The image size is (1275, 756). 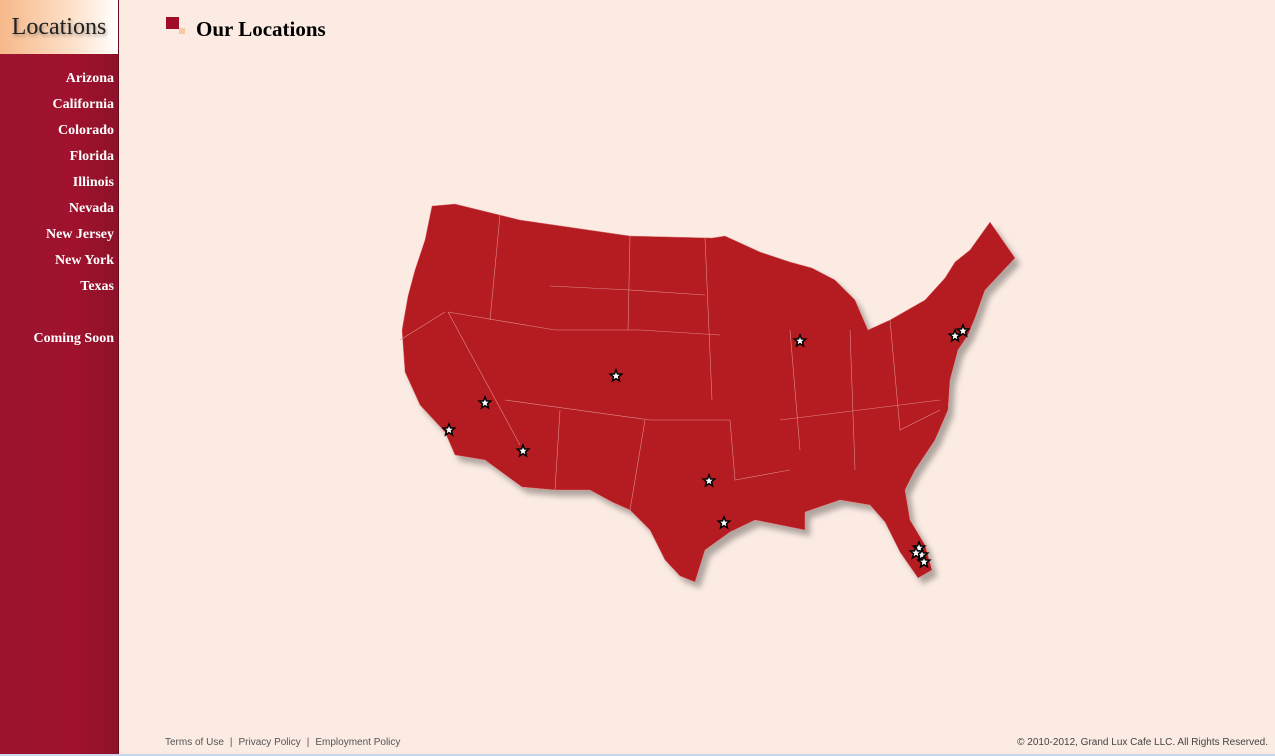 What do you see at coordinates (84, 260) in the screenshot?
I see `nav-new-york: New York` at bounding box center [84, 260].